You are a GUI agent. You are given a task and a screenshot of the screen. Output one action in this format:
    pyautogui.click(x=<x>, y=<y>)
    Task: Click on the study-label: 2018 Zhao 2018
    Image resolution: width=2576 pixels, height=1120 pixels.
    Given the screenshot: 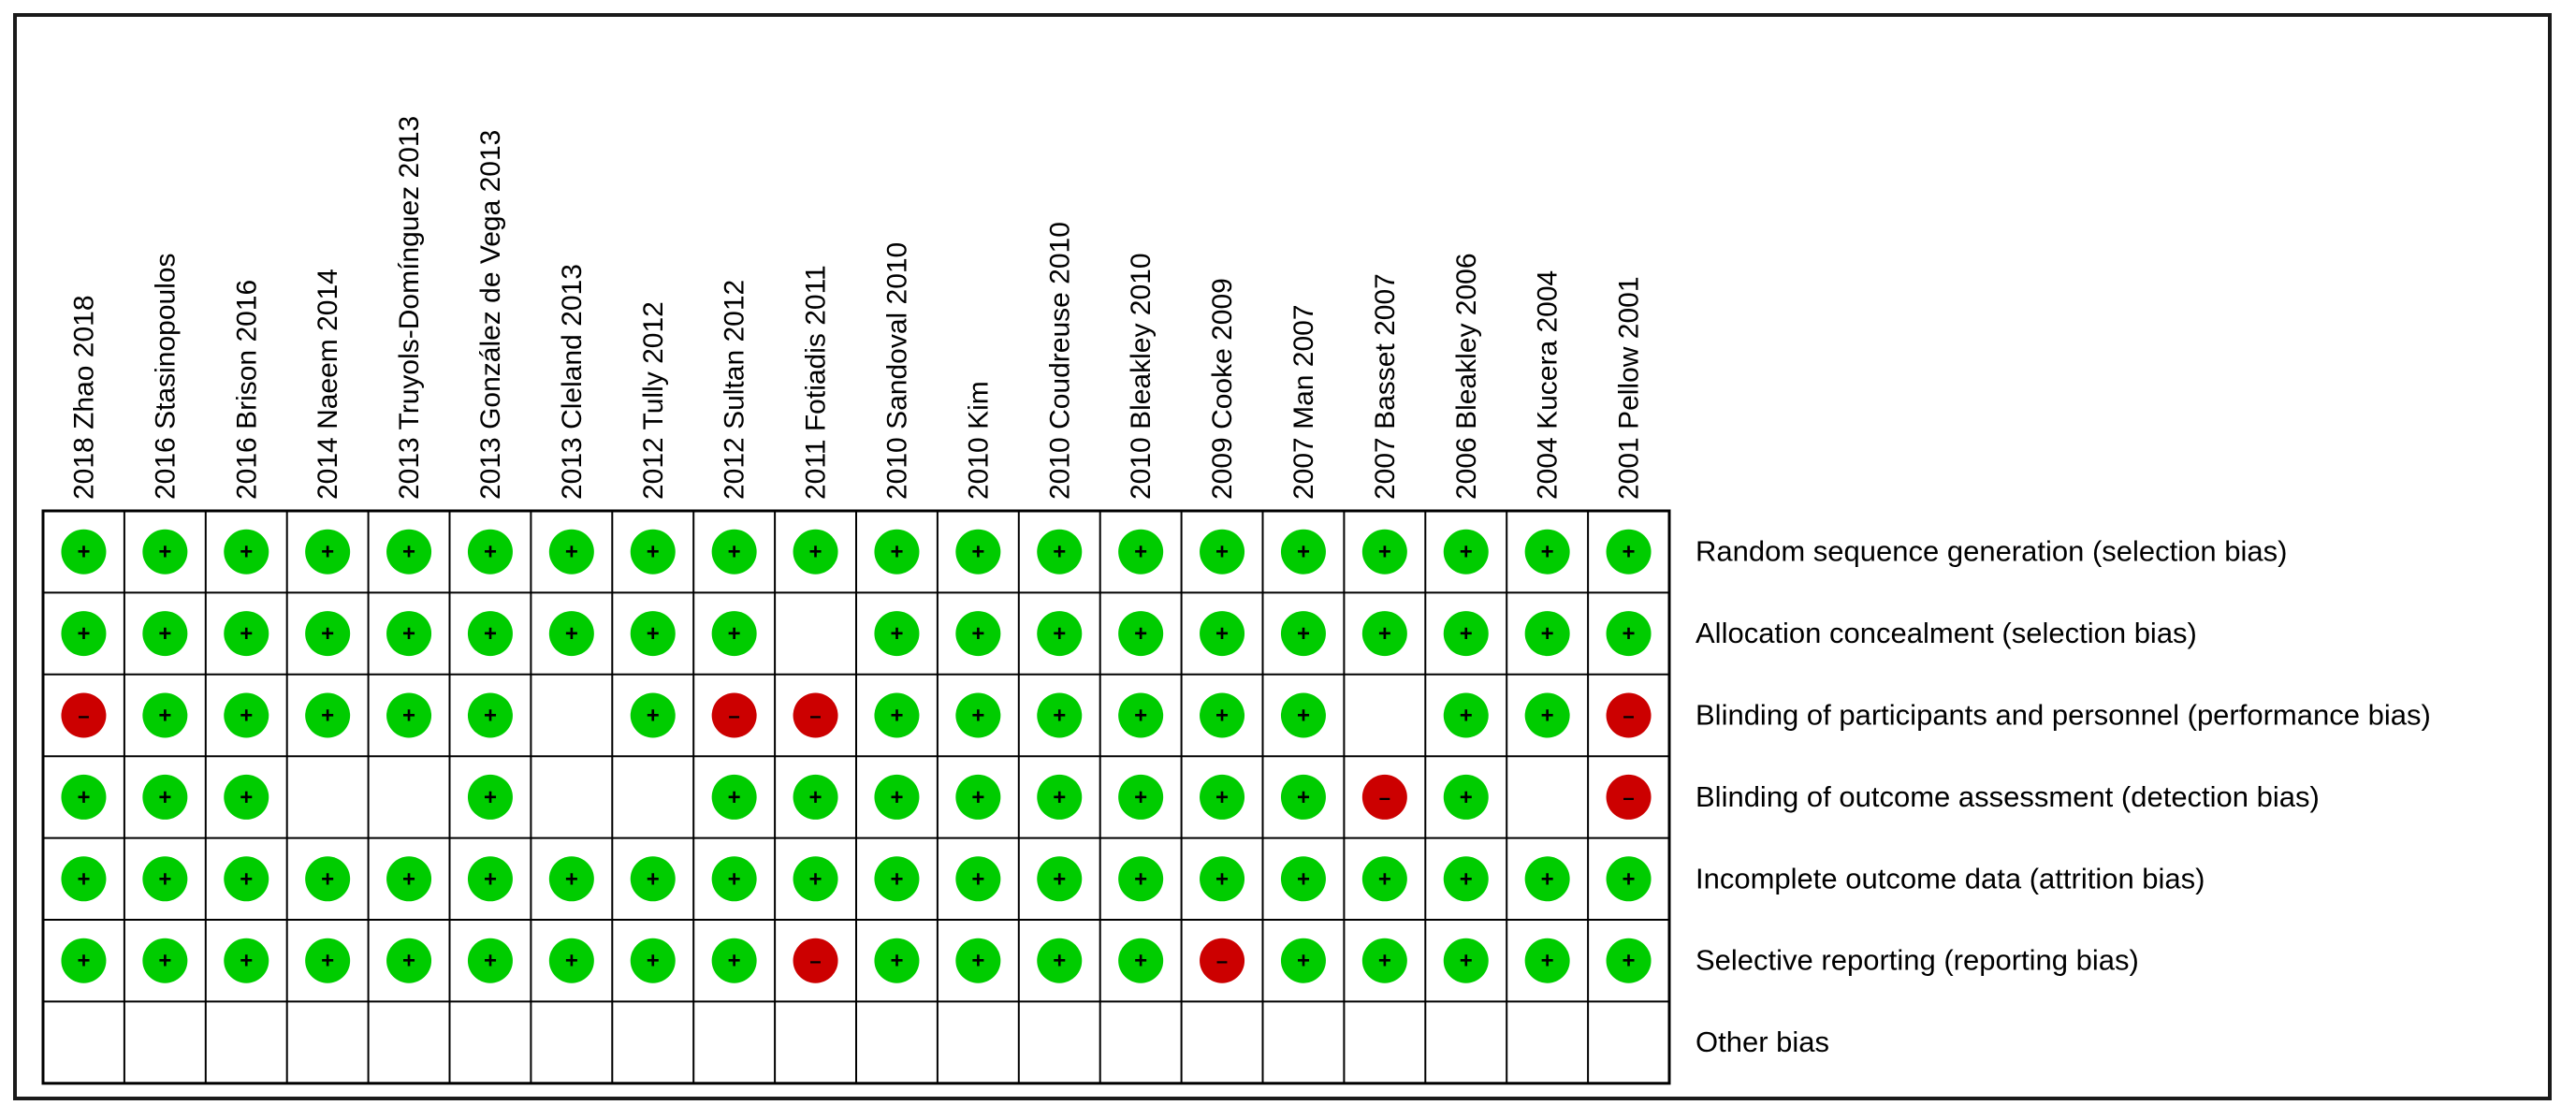 What is the action you would take?
    pyautogui.click(x=83, y=398)
    